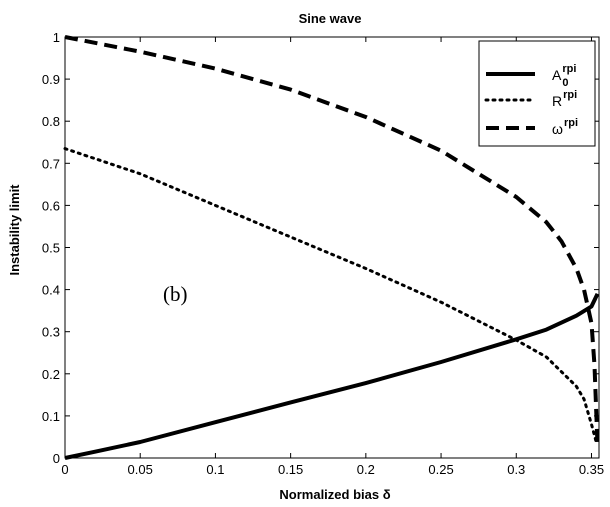 This screenshot has width=610, height=507. Describe the element at coordinates (440, 469) in the screenshot. I see `x-tick-label: 0.25` at that location.